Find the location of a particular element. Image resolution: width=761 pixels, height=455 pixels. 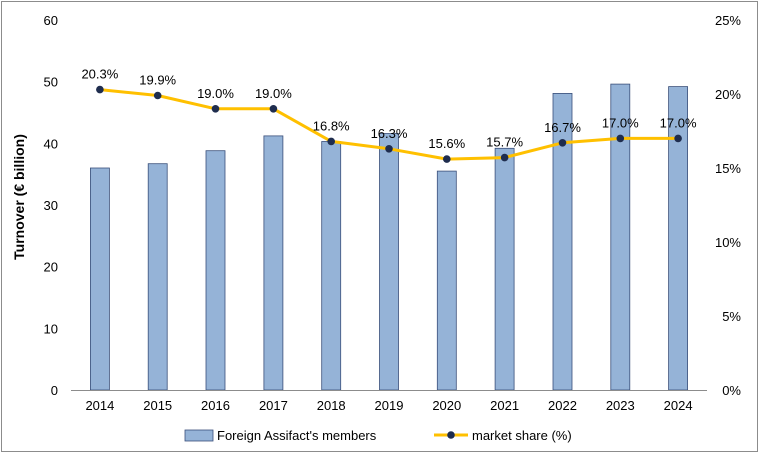

x-tick-label: 2024 is located at coordinates (678, 405).